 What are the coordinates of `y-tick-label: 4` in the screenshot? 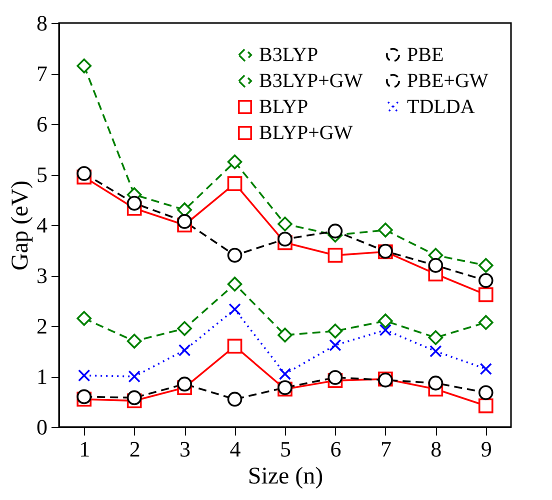 It's located at (42, 225).